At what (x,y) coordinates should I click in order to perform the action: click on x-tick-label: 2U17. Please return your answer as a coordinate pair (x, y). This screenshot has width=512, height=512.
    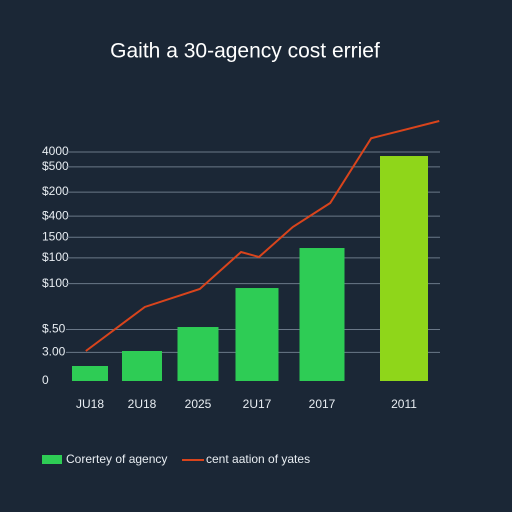
    Looking at the image, I should click on (257, 404).